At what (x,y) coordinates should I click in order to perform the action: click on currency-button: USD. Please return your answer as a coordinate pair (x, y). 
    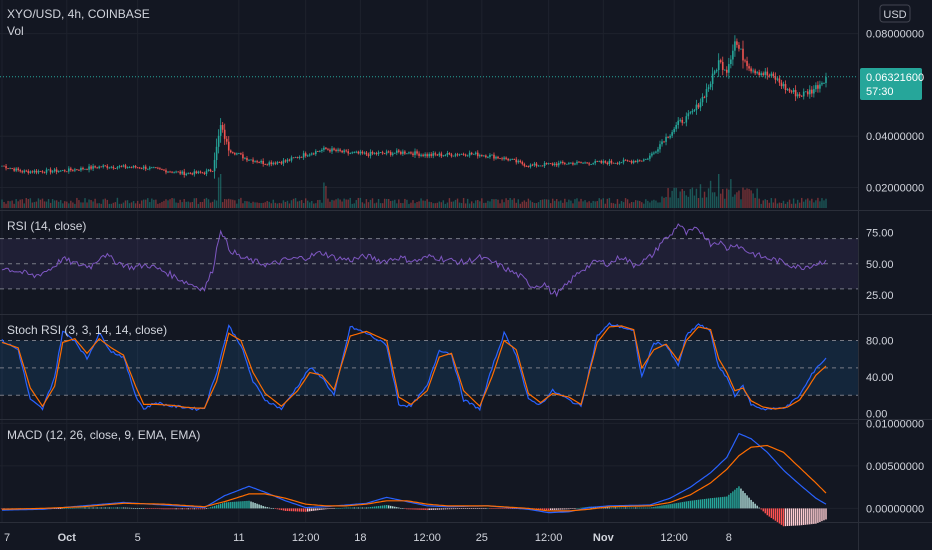
    Looking at the image, I should click on (895, 13).